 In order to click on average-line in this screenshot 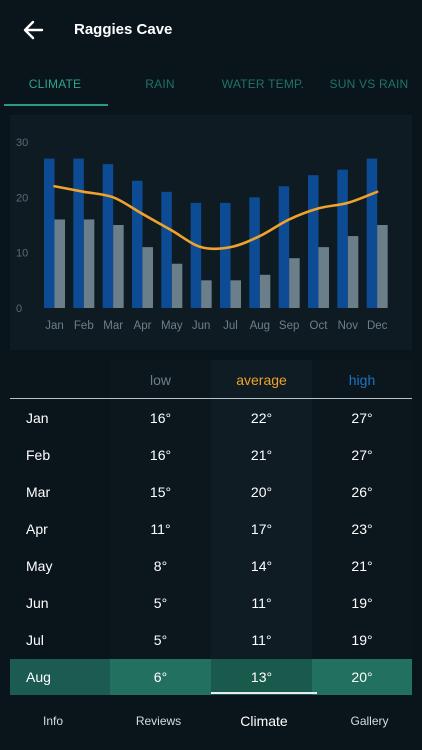, I will do `click(216, 217)`.